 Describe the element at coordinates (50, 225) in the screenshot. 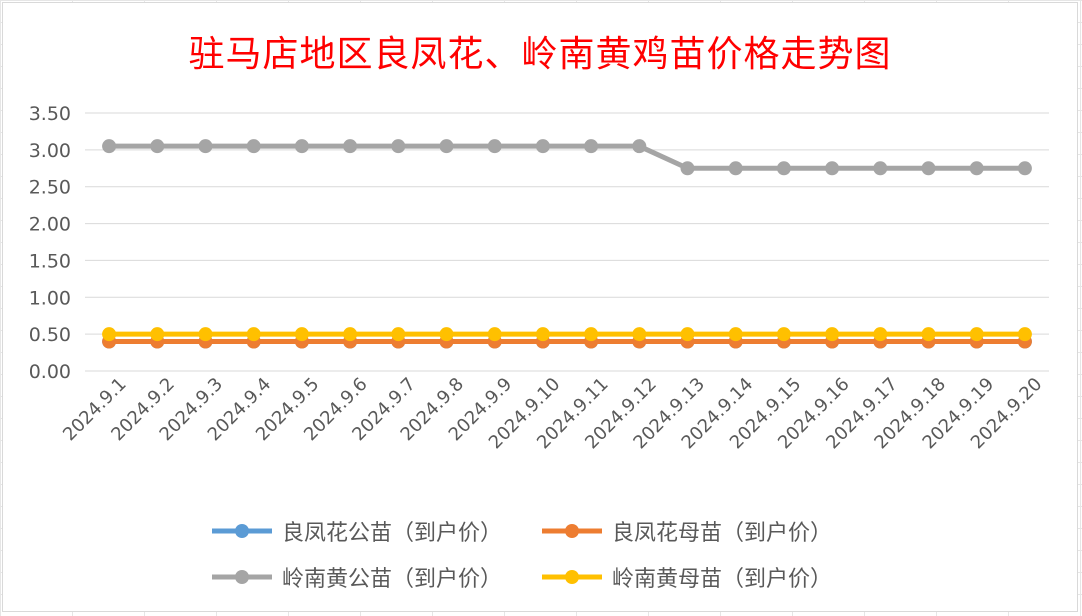

I see `y-tick-label: 2.00` at that location.